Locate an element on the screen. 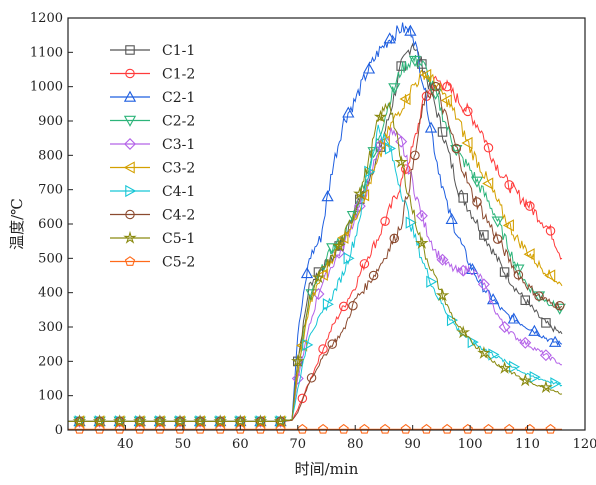  y-tick-label: 1100 is located at coordinates (46, 52).